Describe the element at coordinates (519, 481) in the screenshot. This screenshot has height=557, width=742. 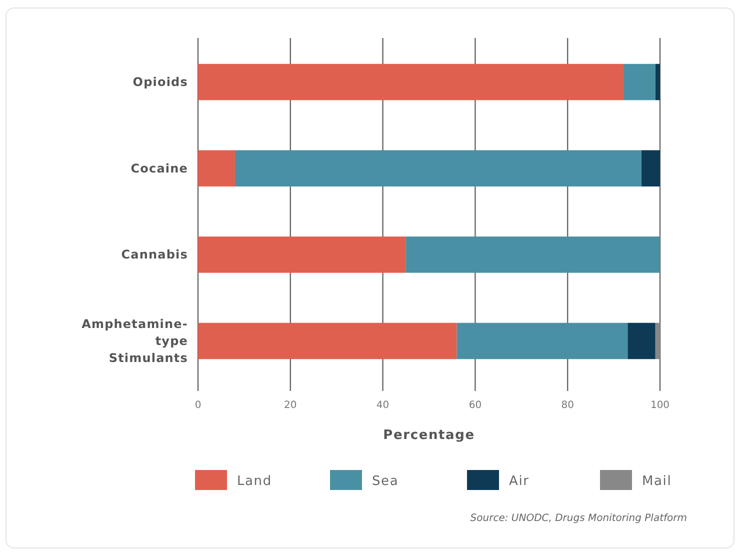
I see `legend-label: Air` at that location.